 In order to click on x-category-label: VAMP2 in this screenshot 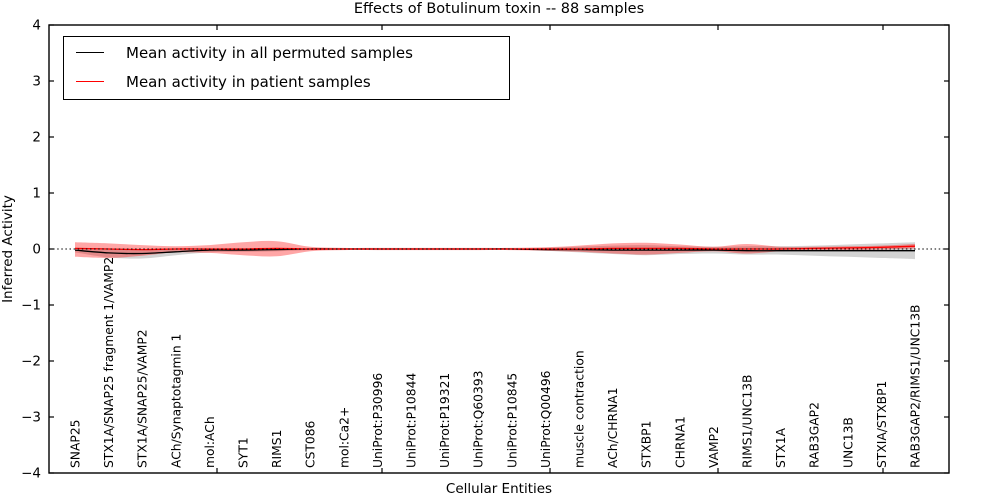, I will do `click(714, 447)`.